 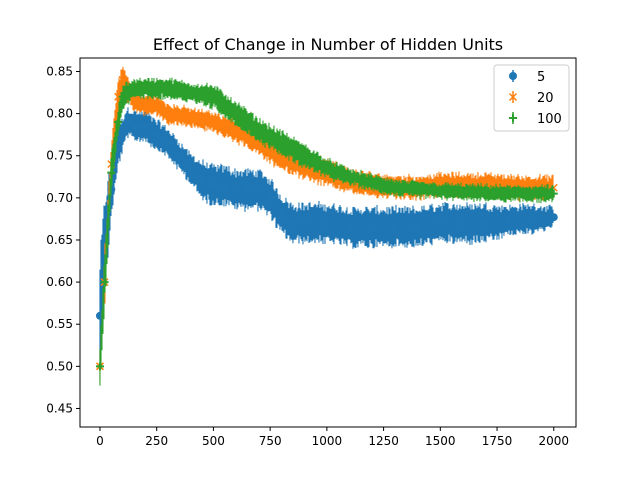 I want to click on legend-label: 5, so click(x=541, y=77).